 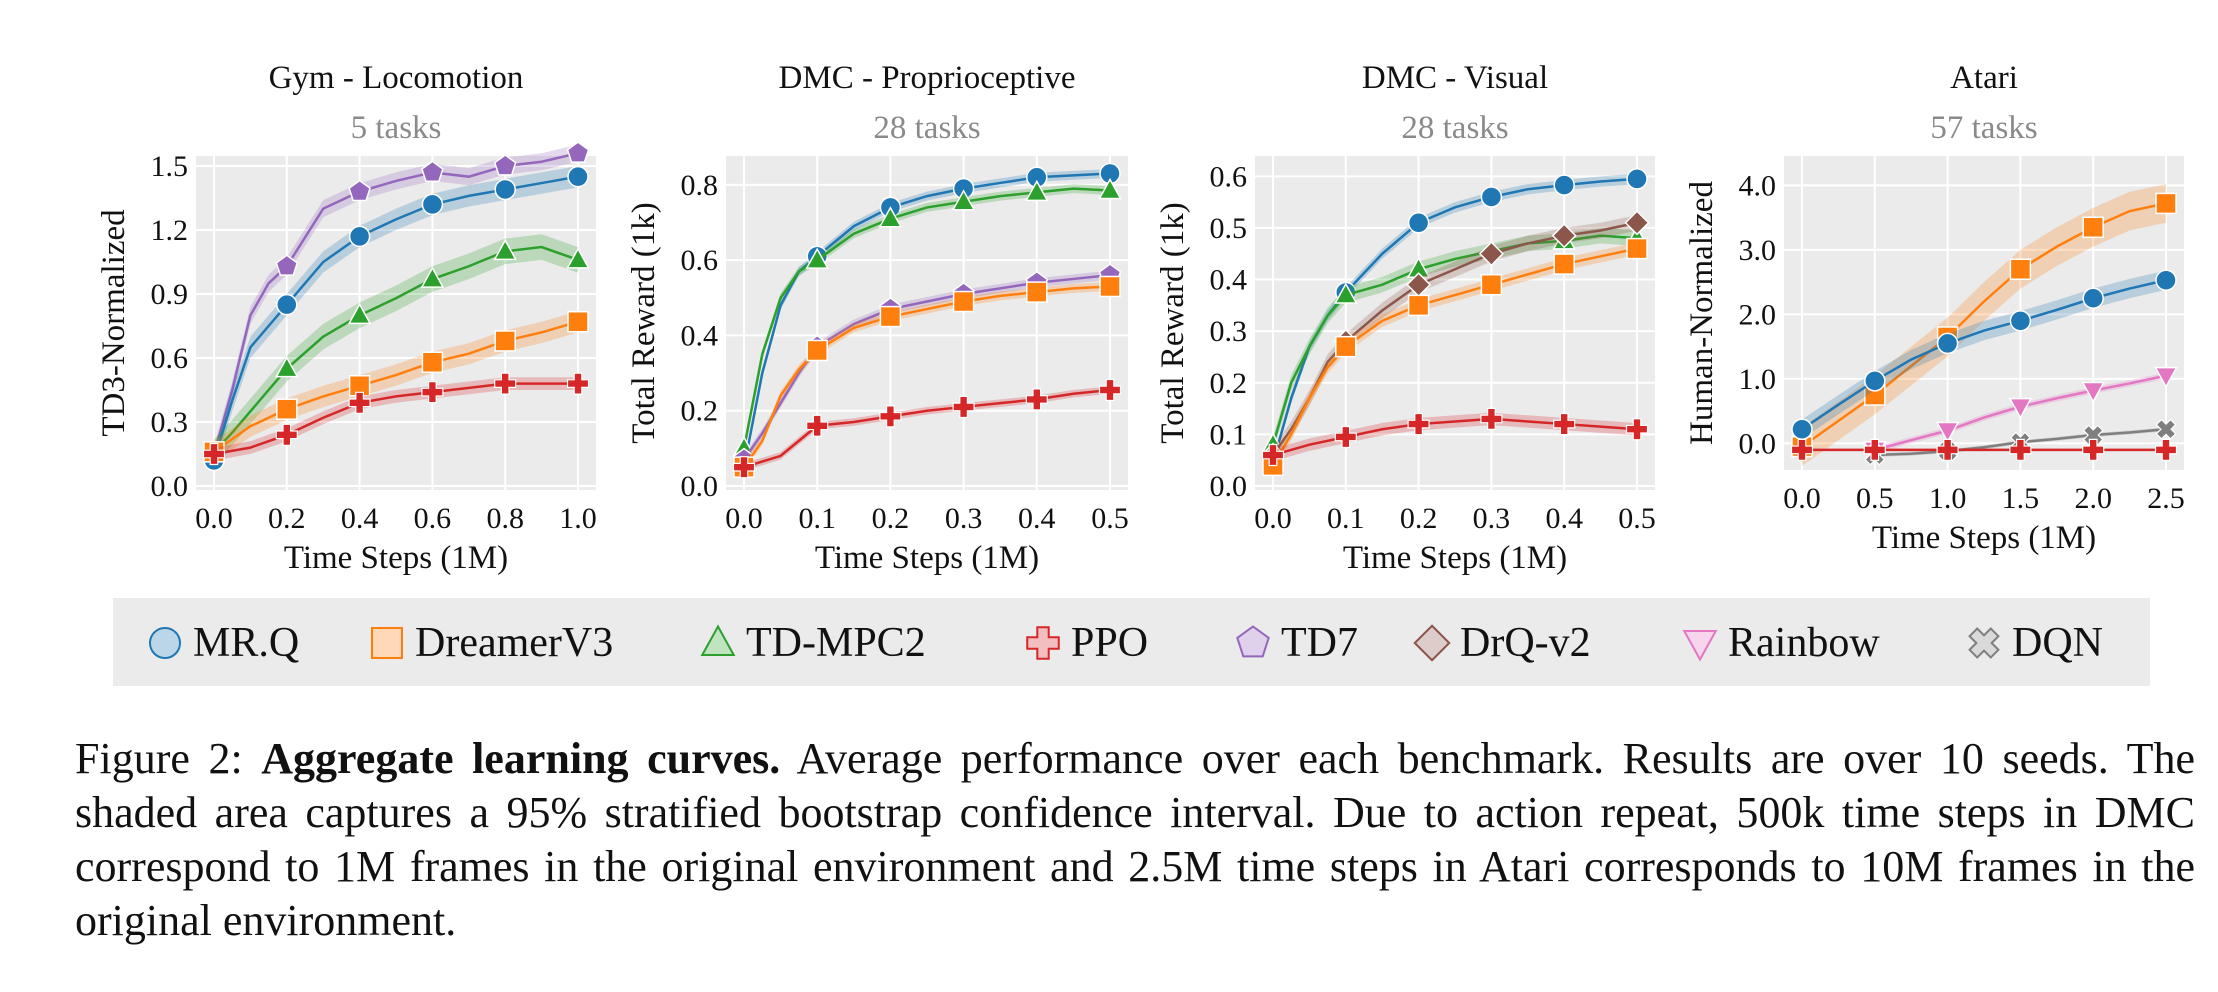 I want to click on x-tick-label: 0.0, so click(x=214, y=518).